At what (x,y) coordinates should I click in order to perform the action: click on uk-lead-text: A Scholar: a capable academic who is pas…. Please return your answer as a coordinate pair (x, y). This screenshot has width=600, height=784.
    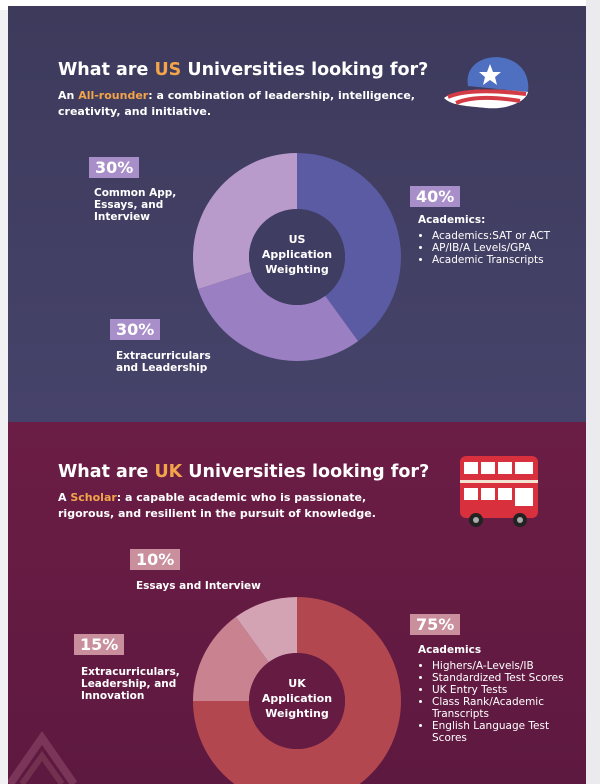
    Looking at the image, I should click on (217, 505).